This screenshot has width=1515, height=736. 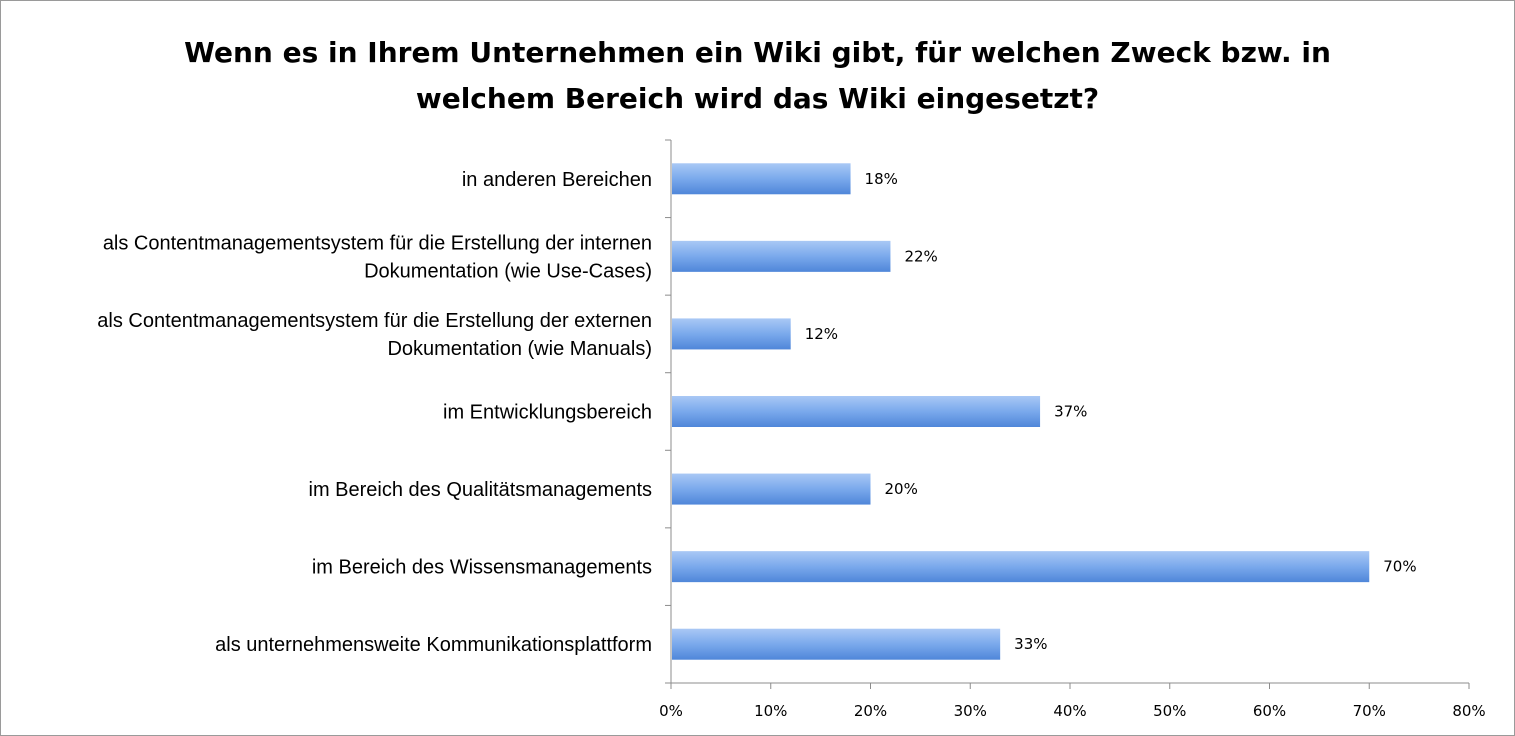 What do you see at coordinates (1030, 644) in the screenshot?
I see `value-label: 33%` at bounding box center [1030, 644].